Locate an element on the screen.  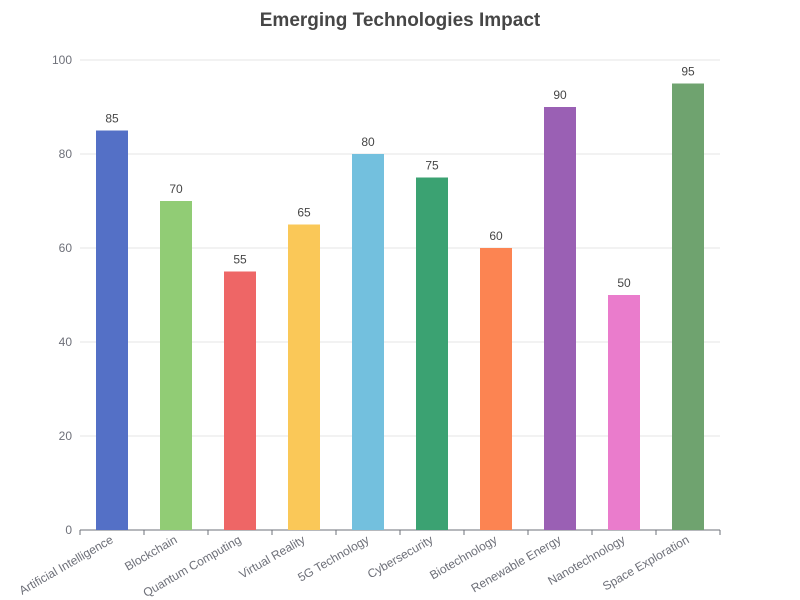
x-tick-label: 5G Technology is located at coordinates (333, 558).